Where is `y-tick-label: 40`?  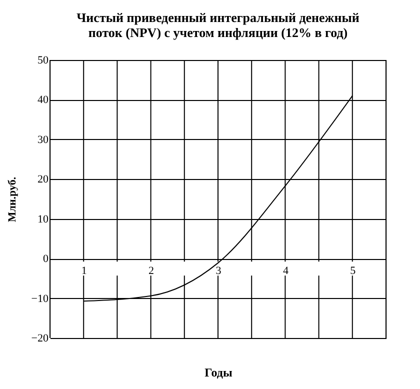
y-tick-label: 40 is located at coordinates (43, 100).